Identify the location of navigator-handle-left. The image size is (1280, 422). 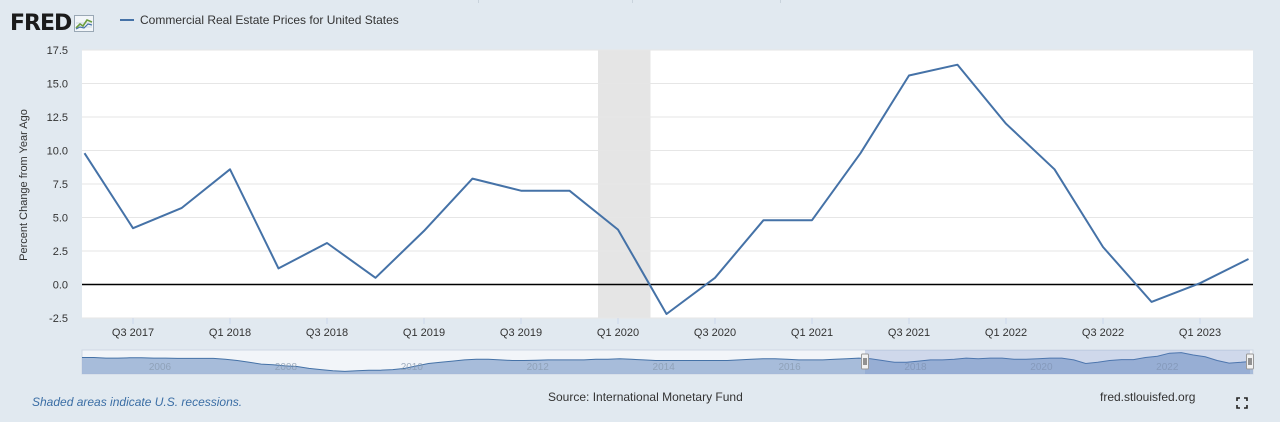
(865, 361).